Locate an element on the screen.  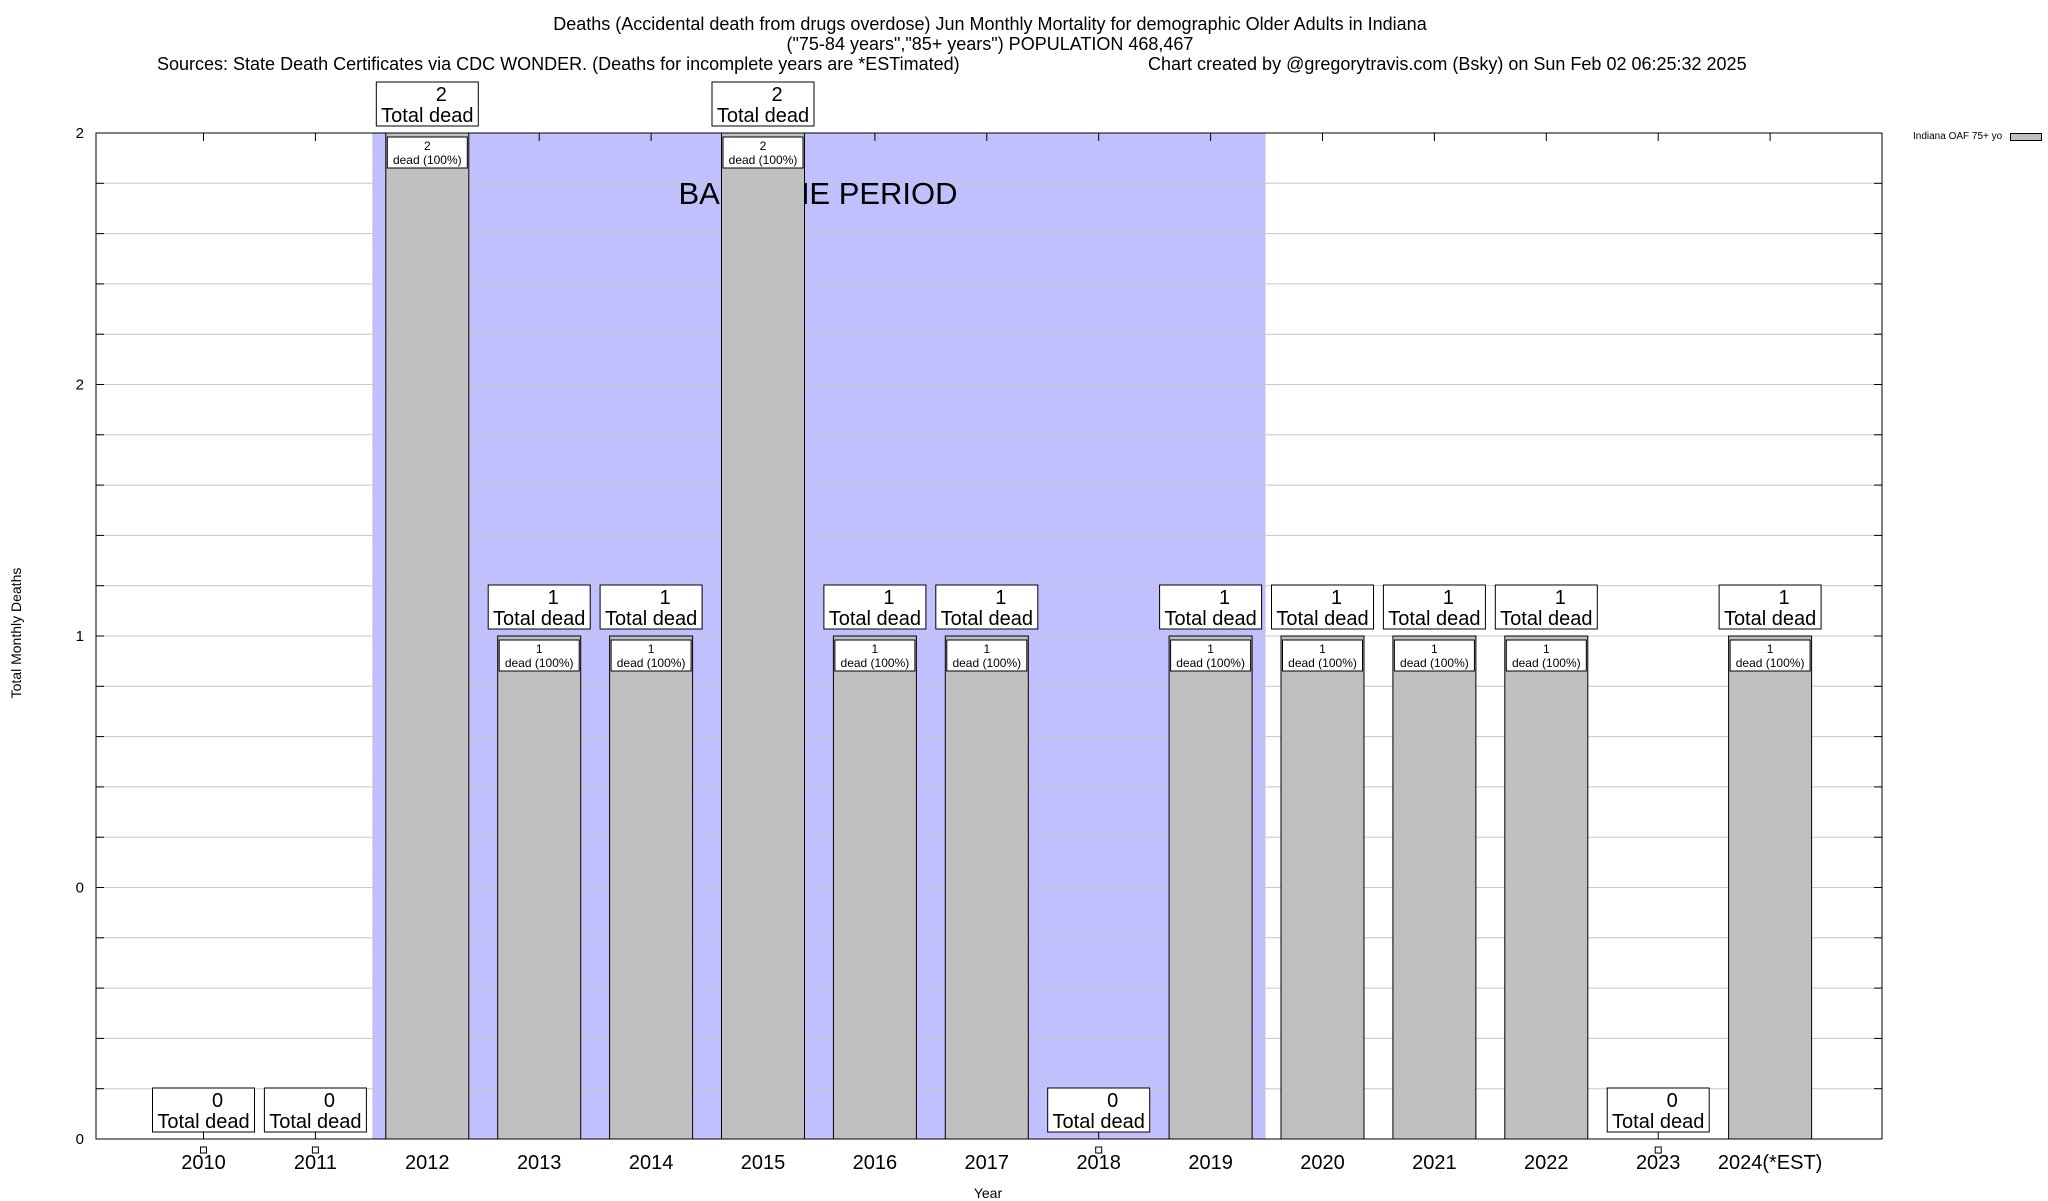
y-axis-label: Total Monthly Deaths is located at coordinates (16, 633).